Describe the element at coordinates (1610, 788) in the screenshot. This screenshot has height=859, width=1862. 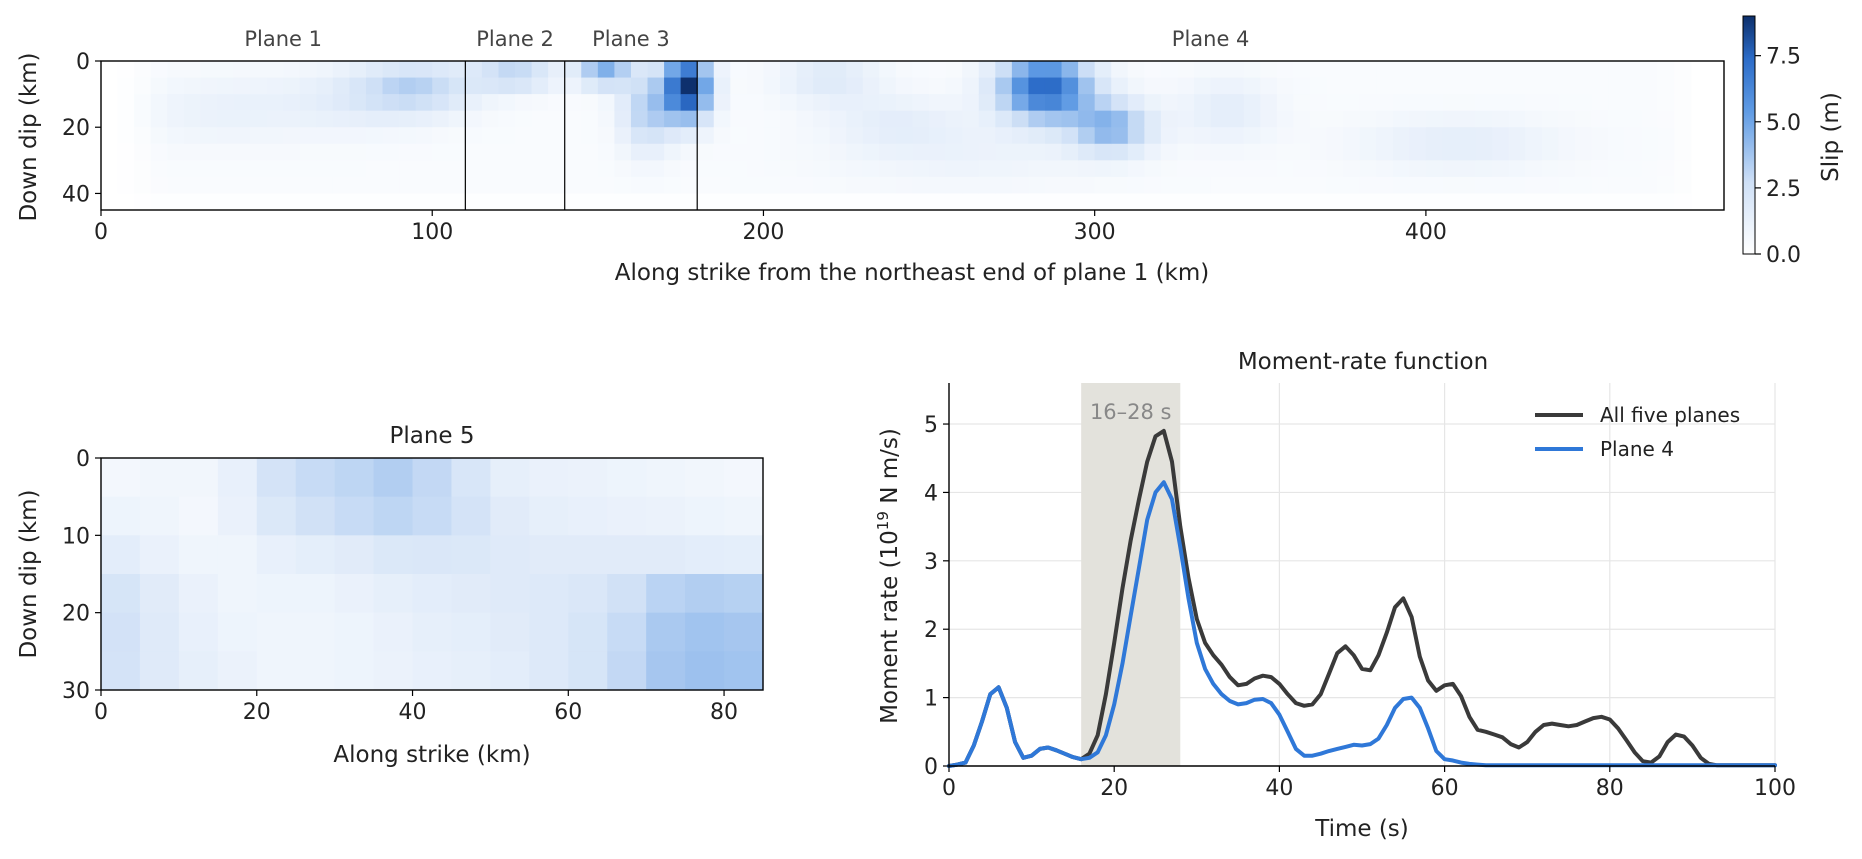
I see `x-tick-label: 80` at that location.